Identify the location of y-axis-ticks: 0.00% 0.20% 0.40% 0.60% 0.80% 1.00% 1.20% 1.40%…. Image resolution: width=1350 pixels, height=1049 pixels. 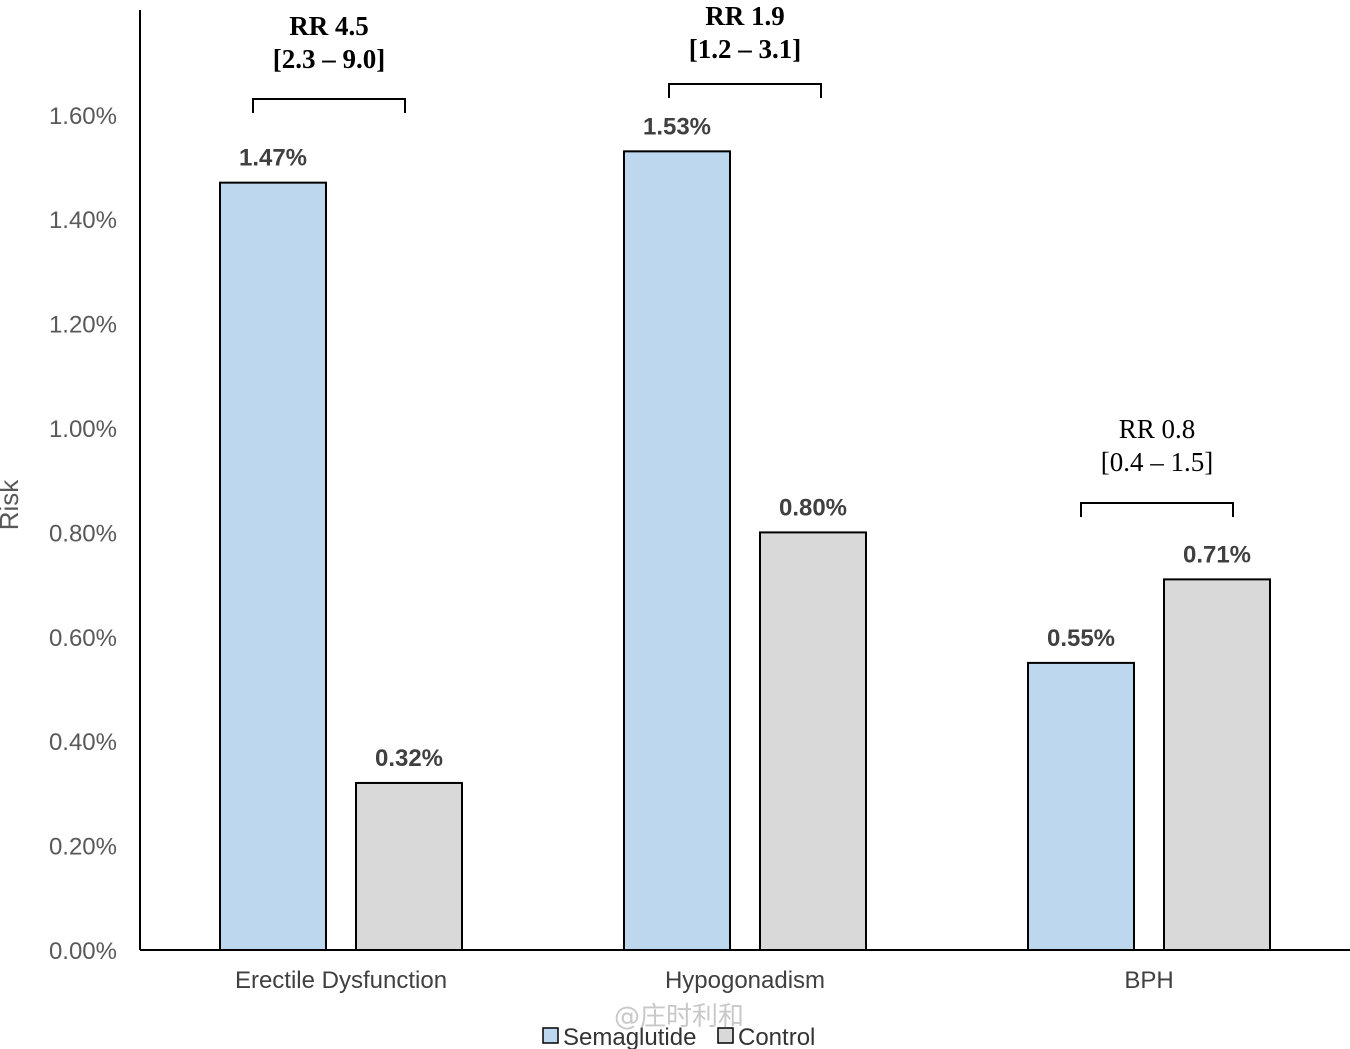
(83, 534).